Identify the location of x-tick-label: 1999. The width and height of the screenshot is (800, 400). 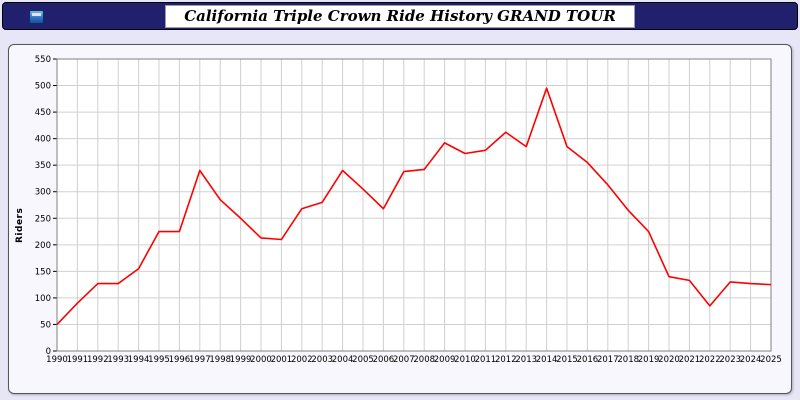
(241, 360).